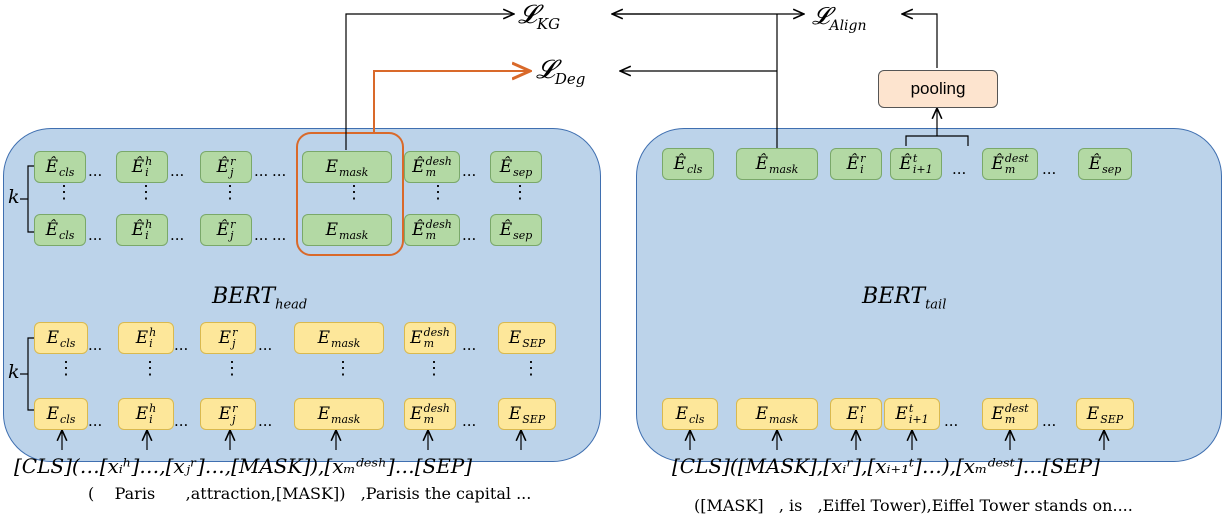 The height and width of the screenshot is (522, 1228). I want to click on tail-output-token: Ê sep, so click(1105, 164).